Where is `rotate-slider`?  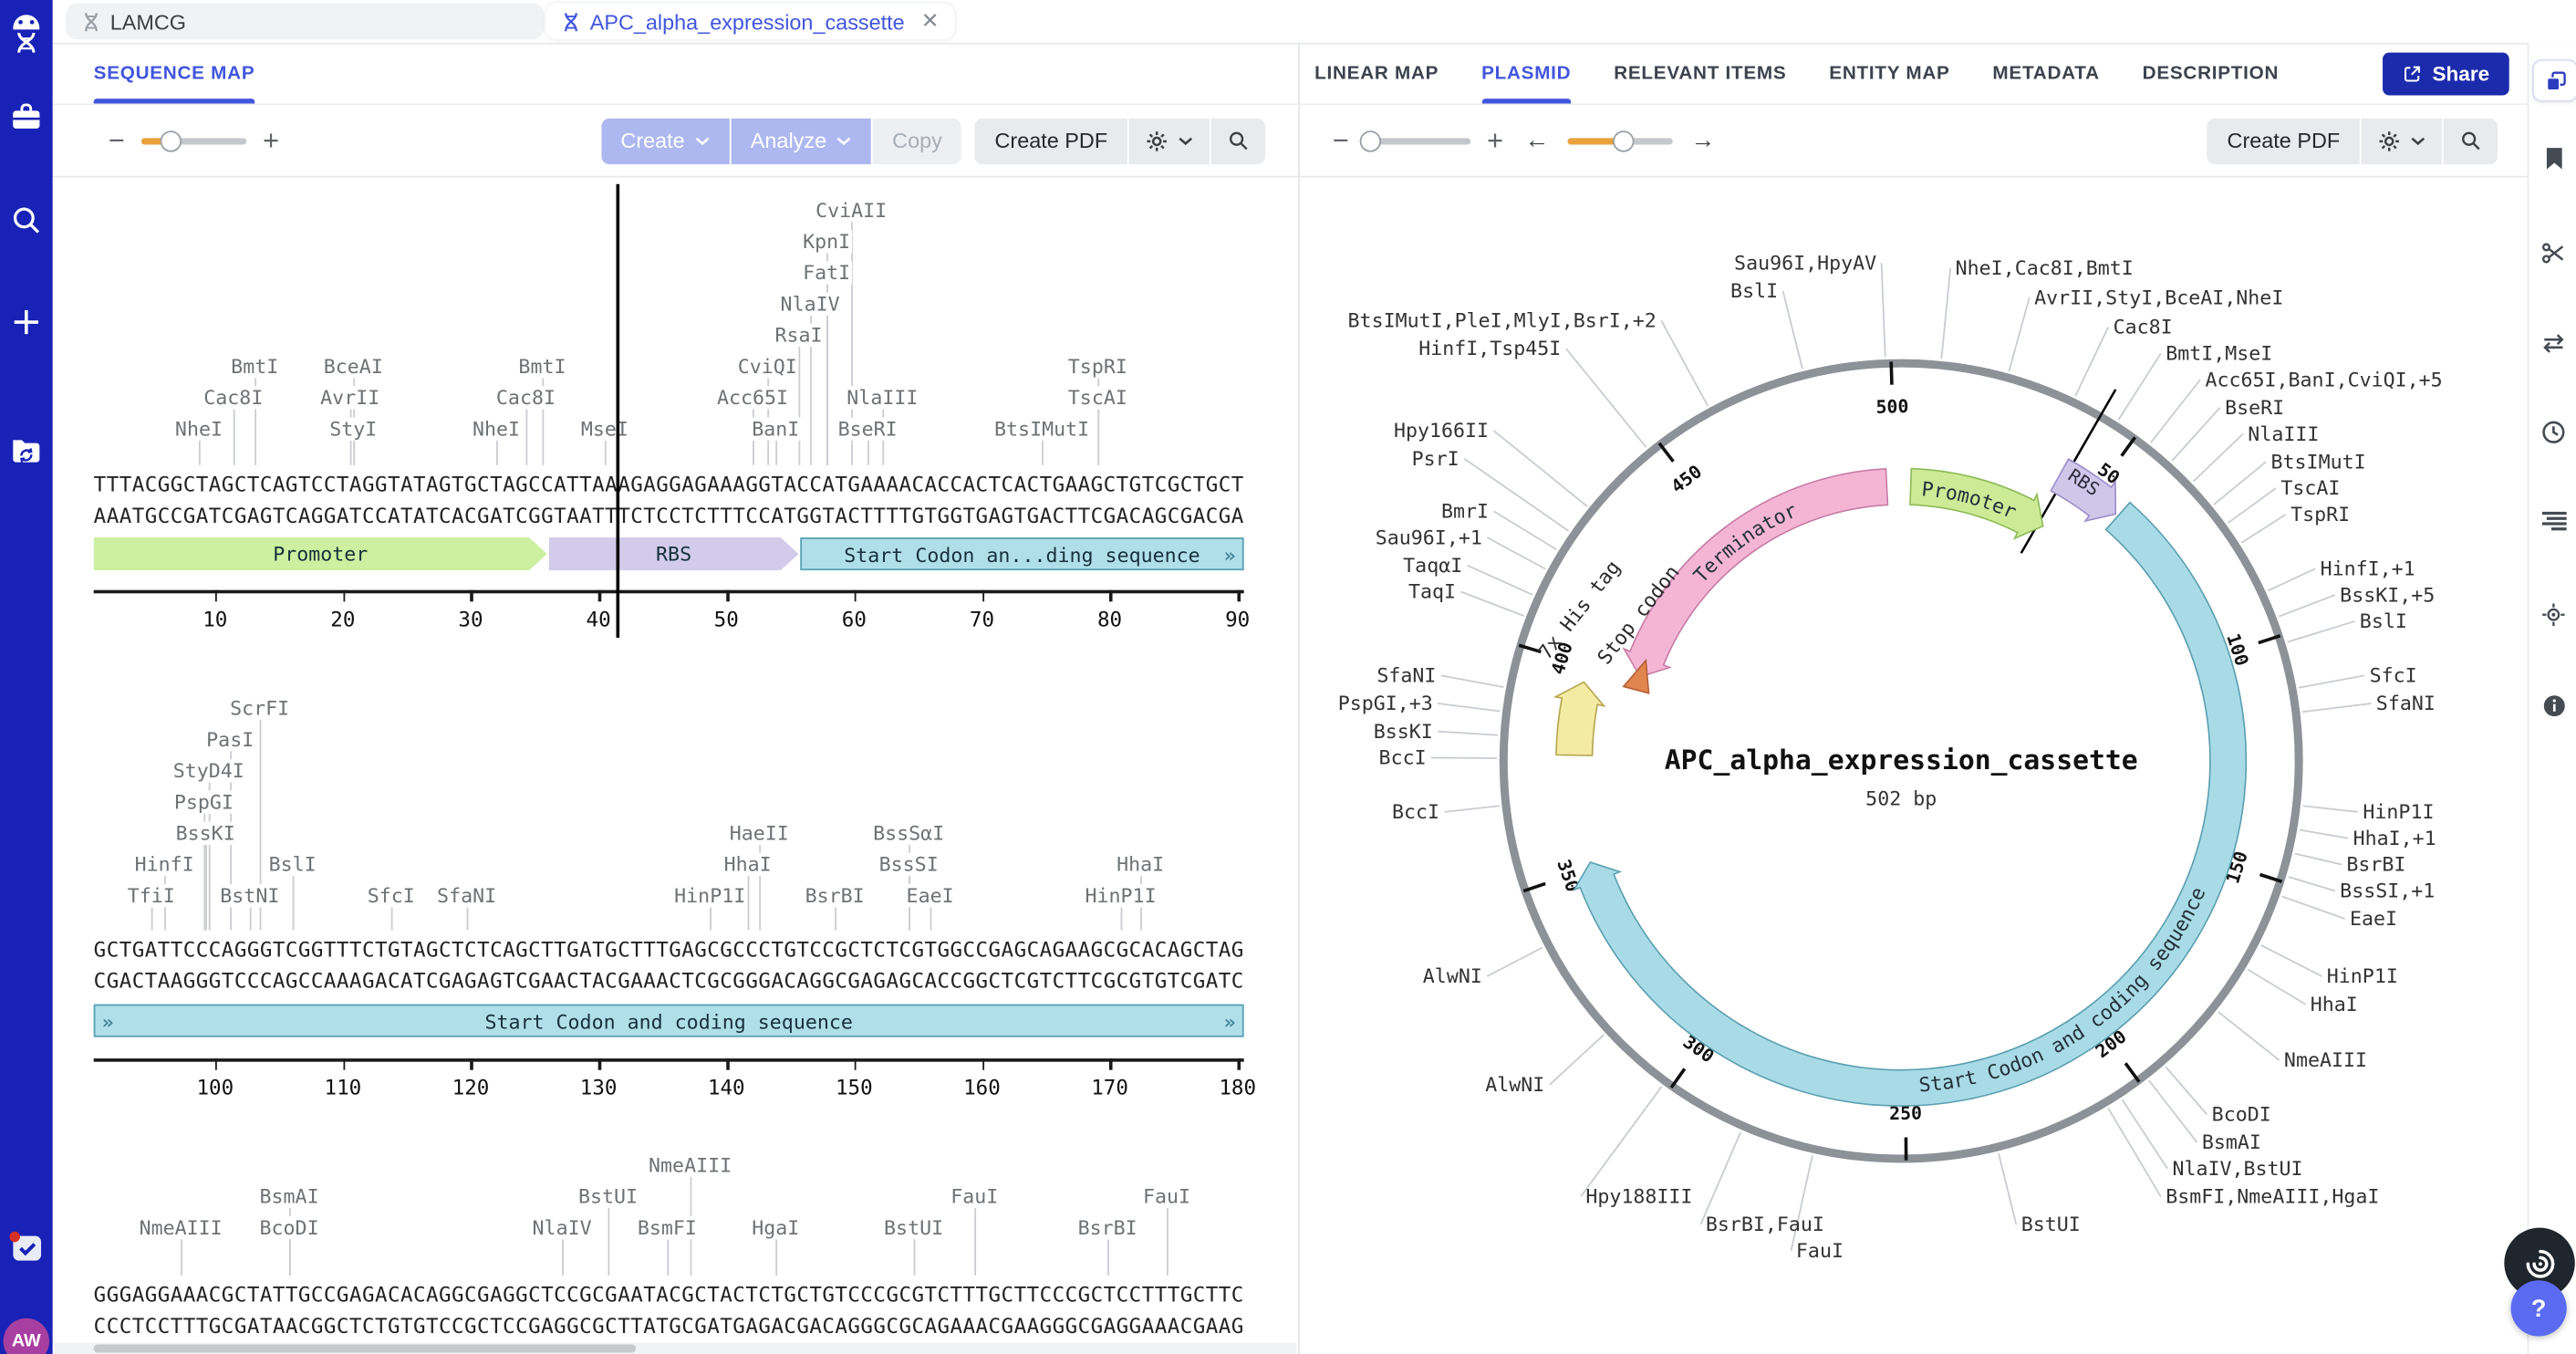 rotate-slider is located at coordinates (1620, 140).